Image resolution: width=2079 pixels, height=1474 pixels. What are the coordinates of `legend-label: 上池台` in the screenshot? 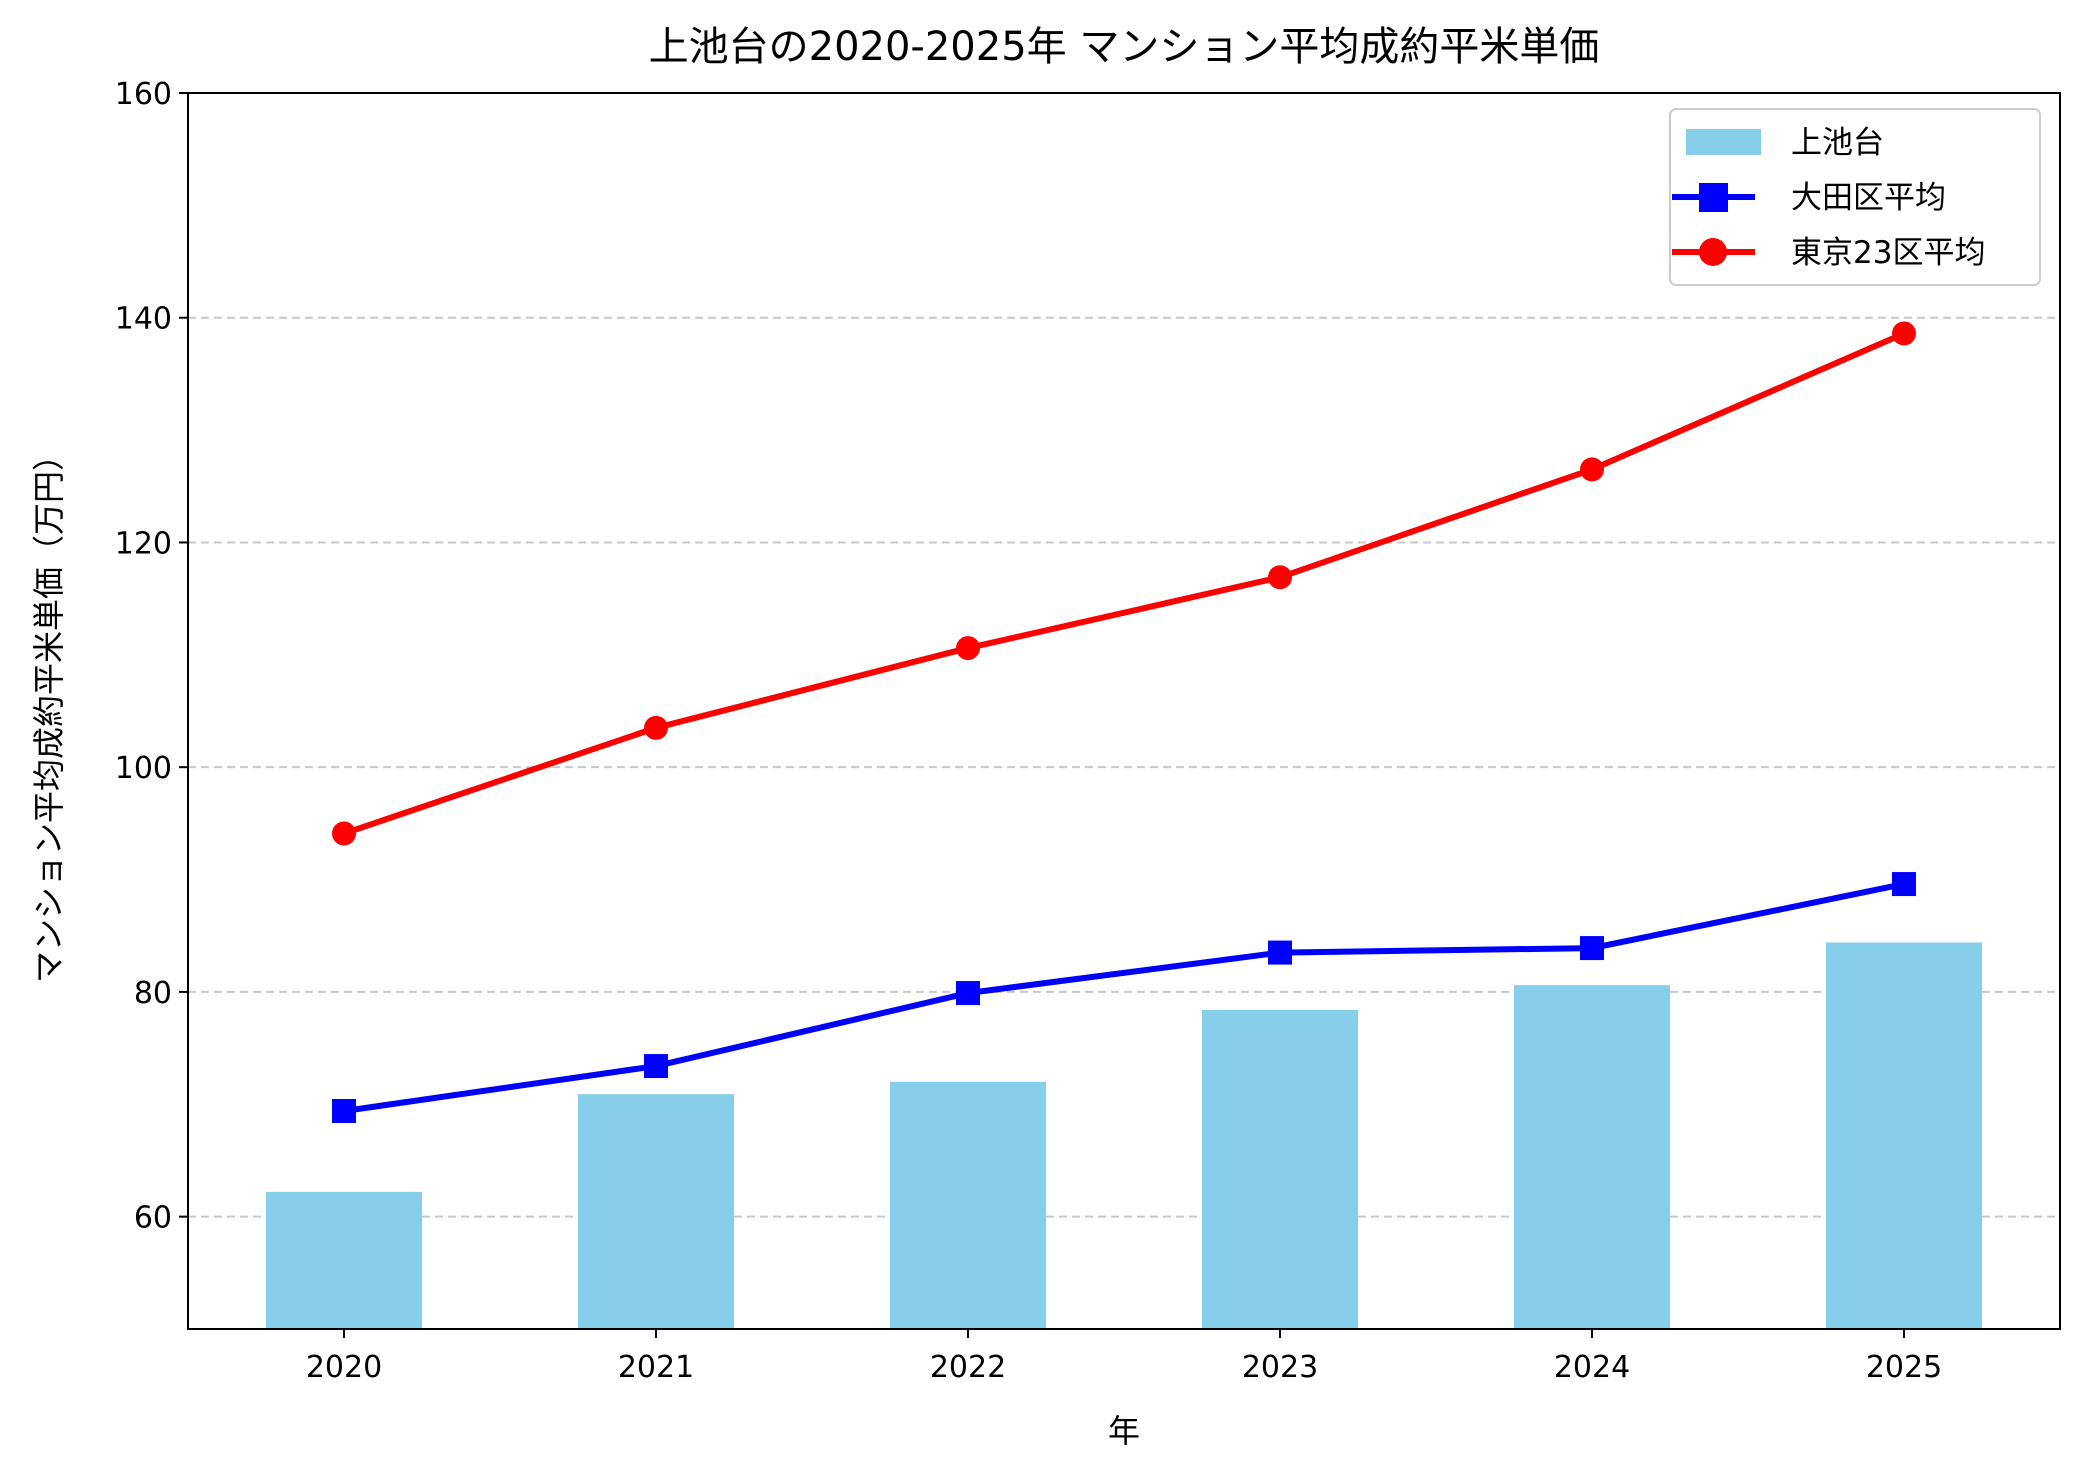 It's located at (1837, 143).